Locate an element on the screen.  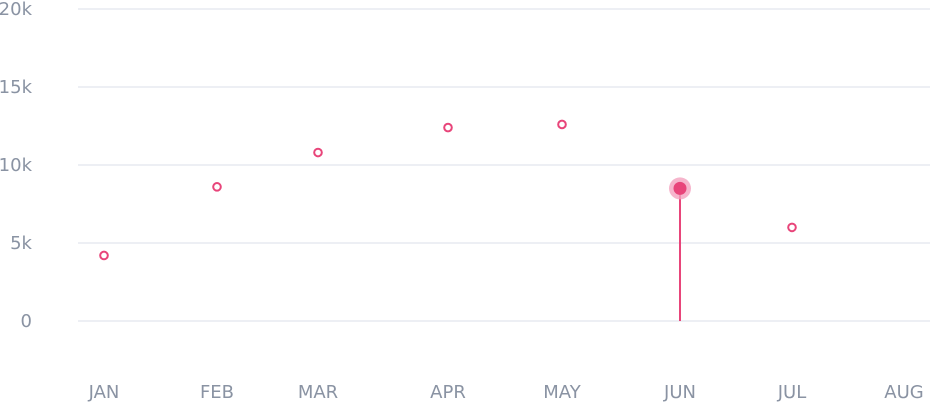
x-tick-label: JUL is located at coordinates (792, 392).